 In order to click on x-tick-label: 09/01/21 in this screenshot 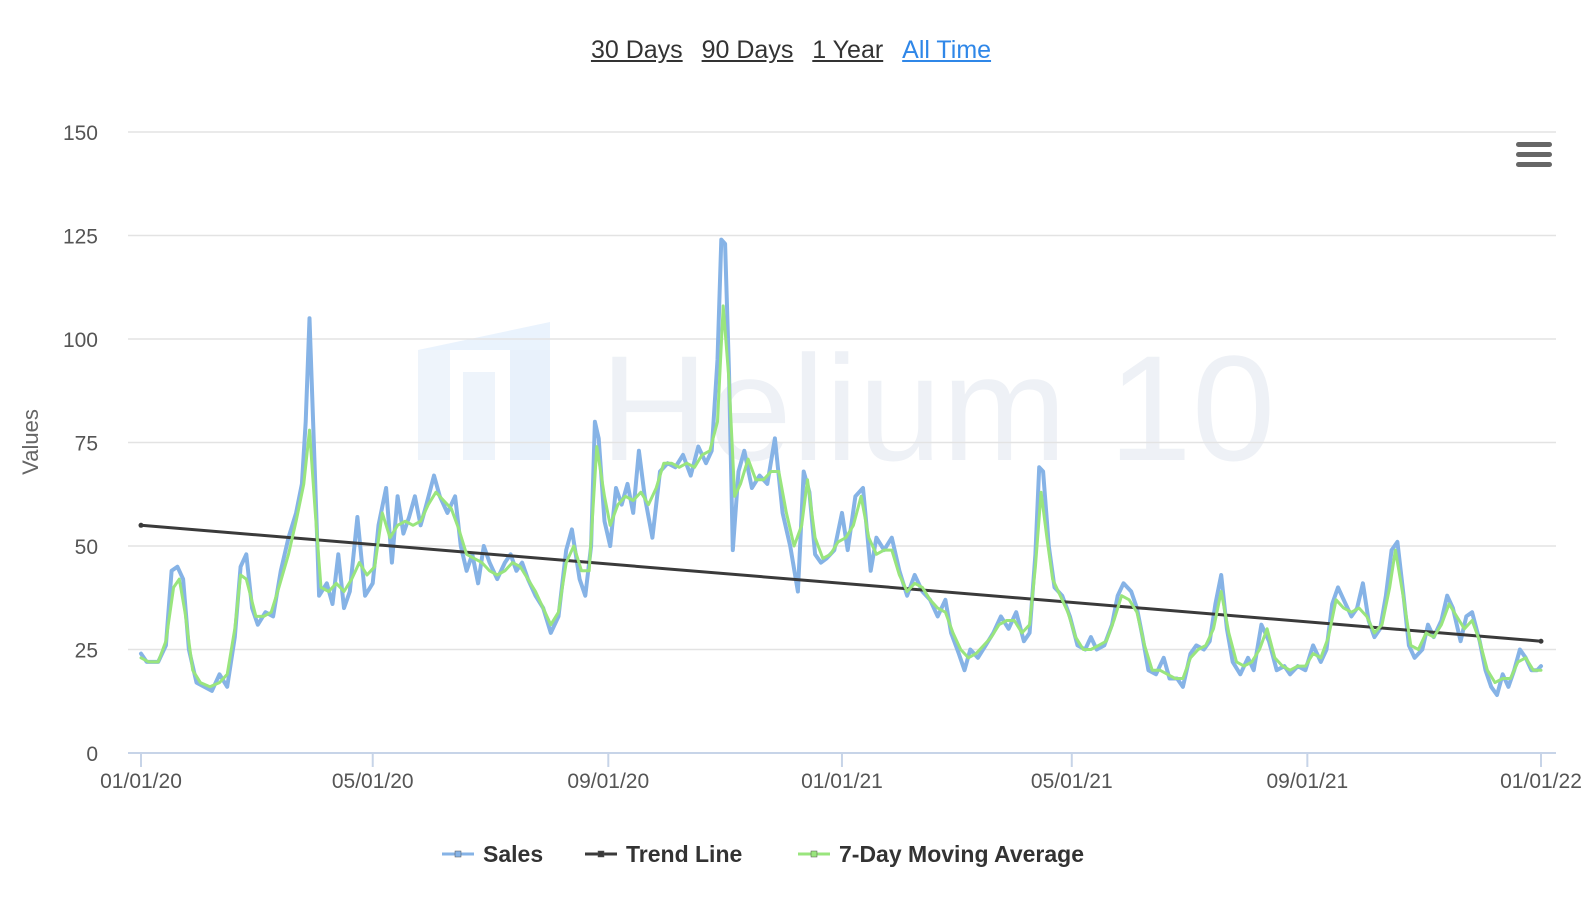, I will do `click(1307, 781)`.